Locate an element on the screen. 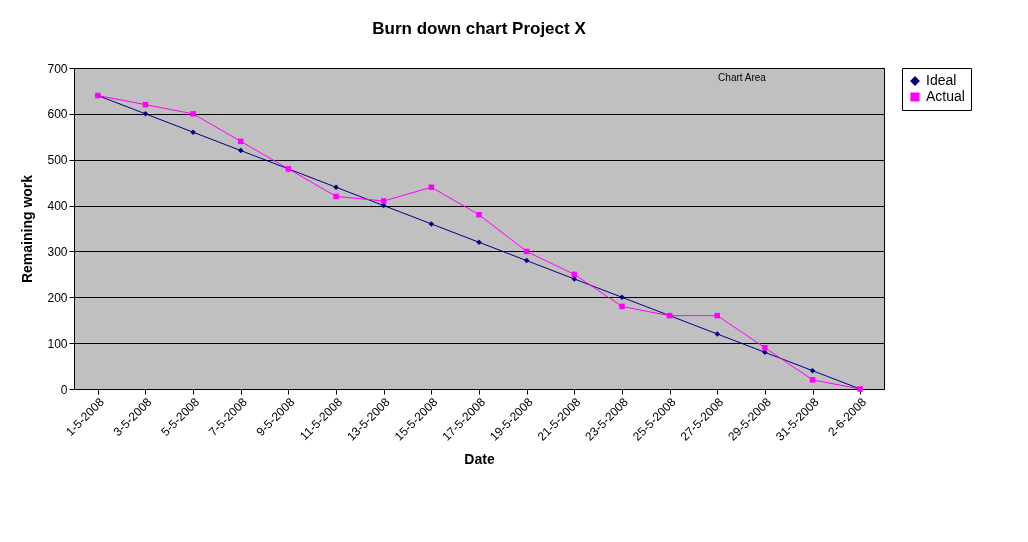 This screenshot has width=1028, height=542. y-tick-label: 100 is located at coordinates (57, 343).